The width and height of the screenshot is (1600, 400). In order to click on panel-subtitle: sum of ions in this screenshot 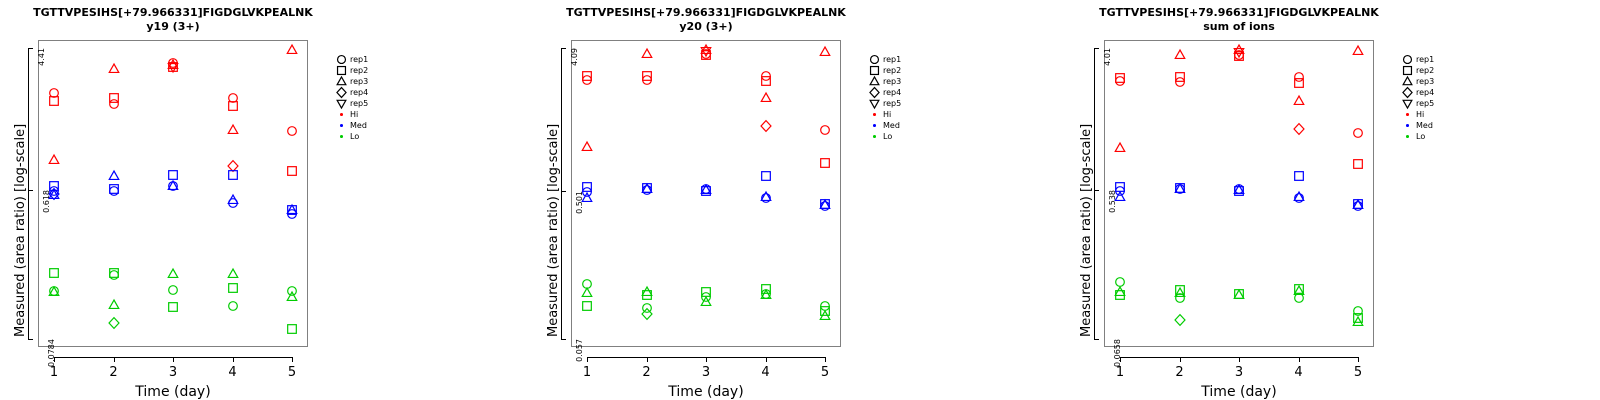, I will do `click(1239, 26)`.